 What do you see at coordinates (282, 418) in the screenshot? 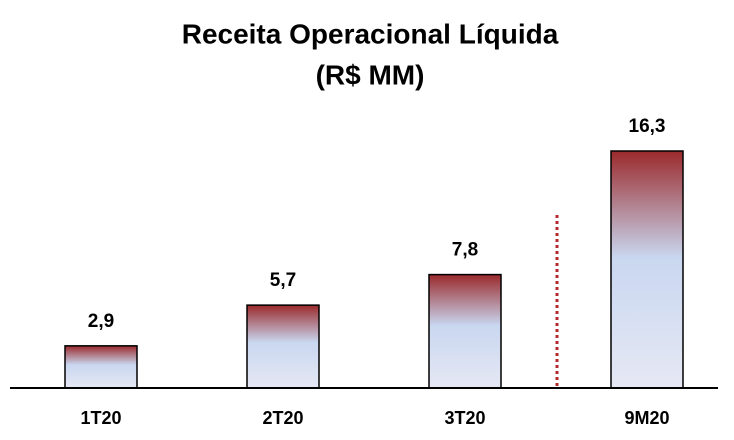
I see `x-tick-label: 2T20` at bounding box center [282, 418].